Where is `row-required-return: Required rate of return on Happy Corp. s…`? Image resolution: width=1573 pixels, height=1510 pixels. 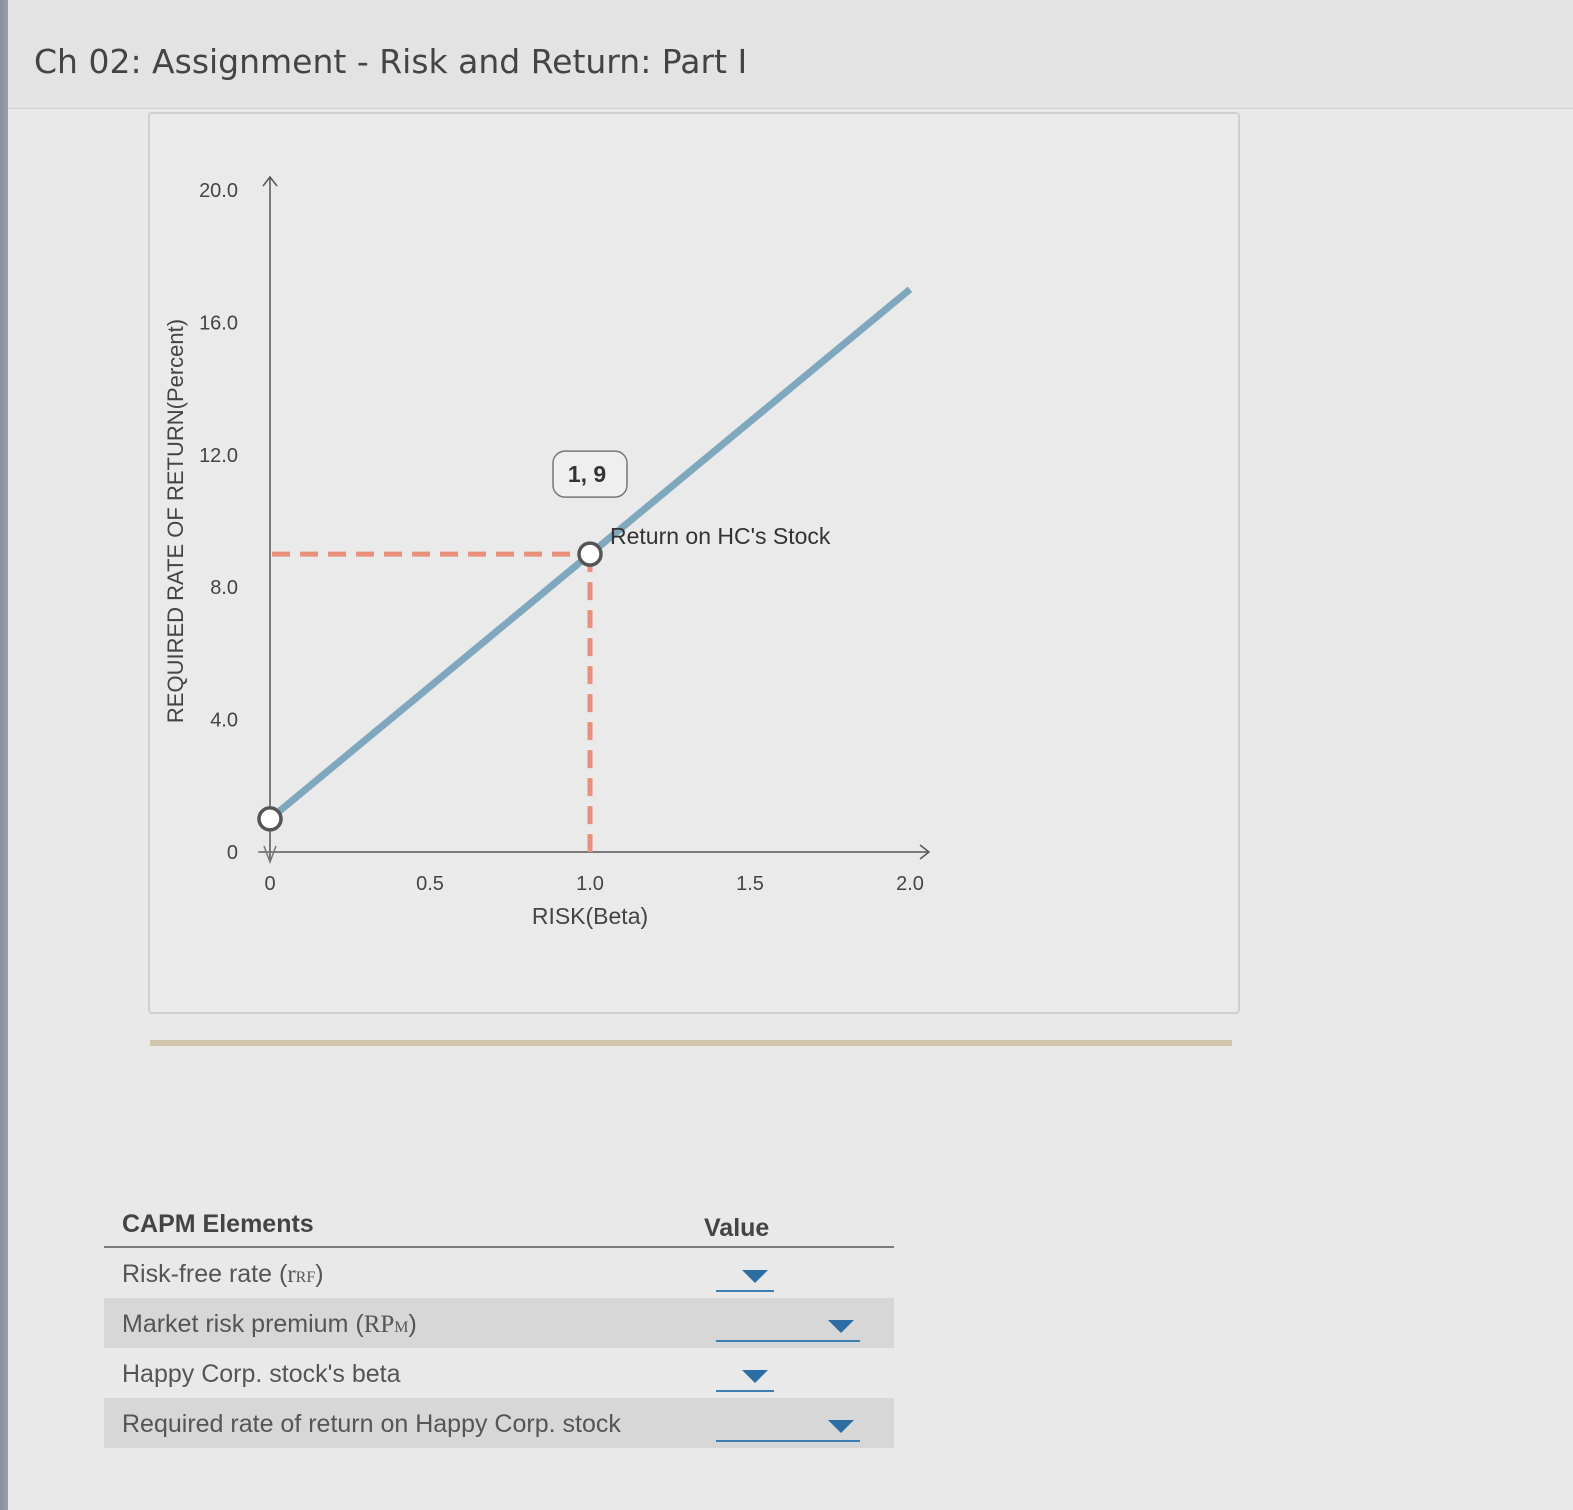 row-required-return: Required rate of return on Happy Corp. s… is located at coordinates (499, 1423).